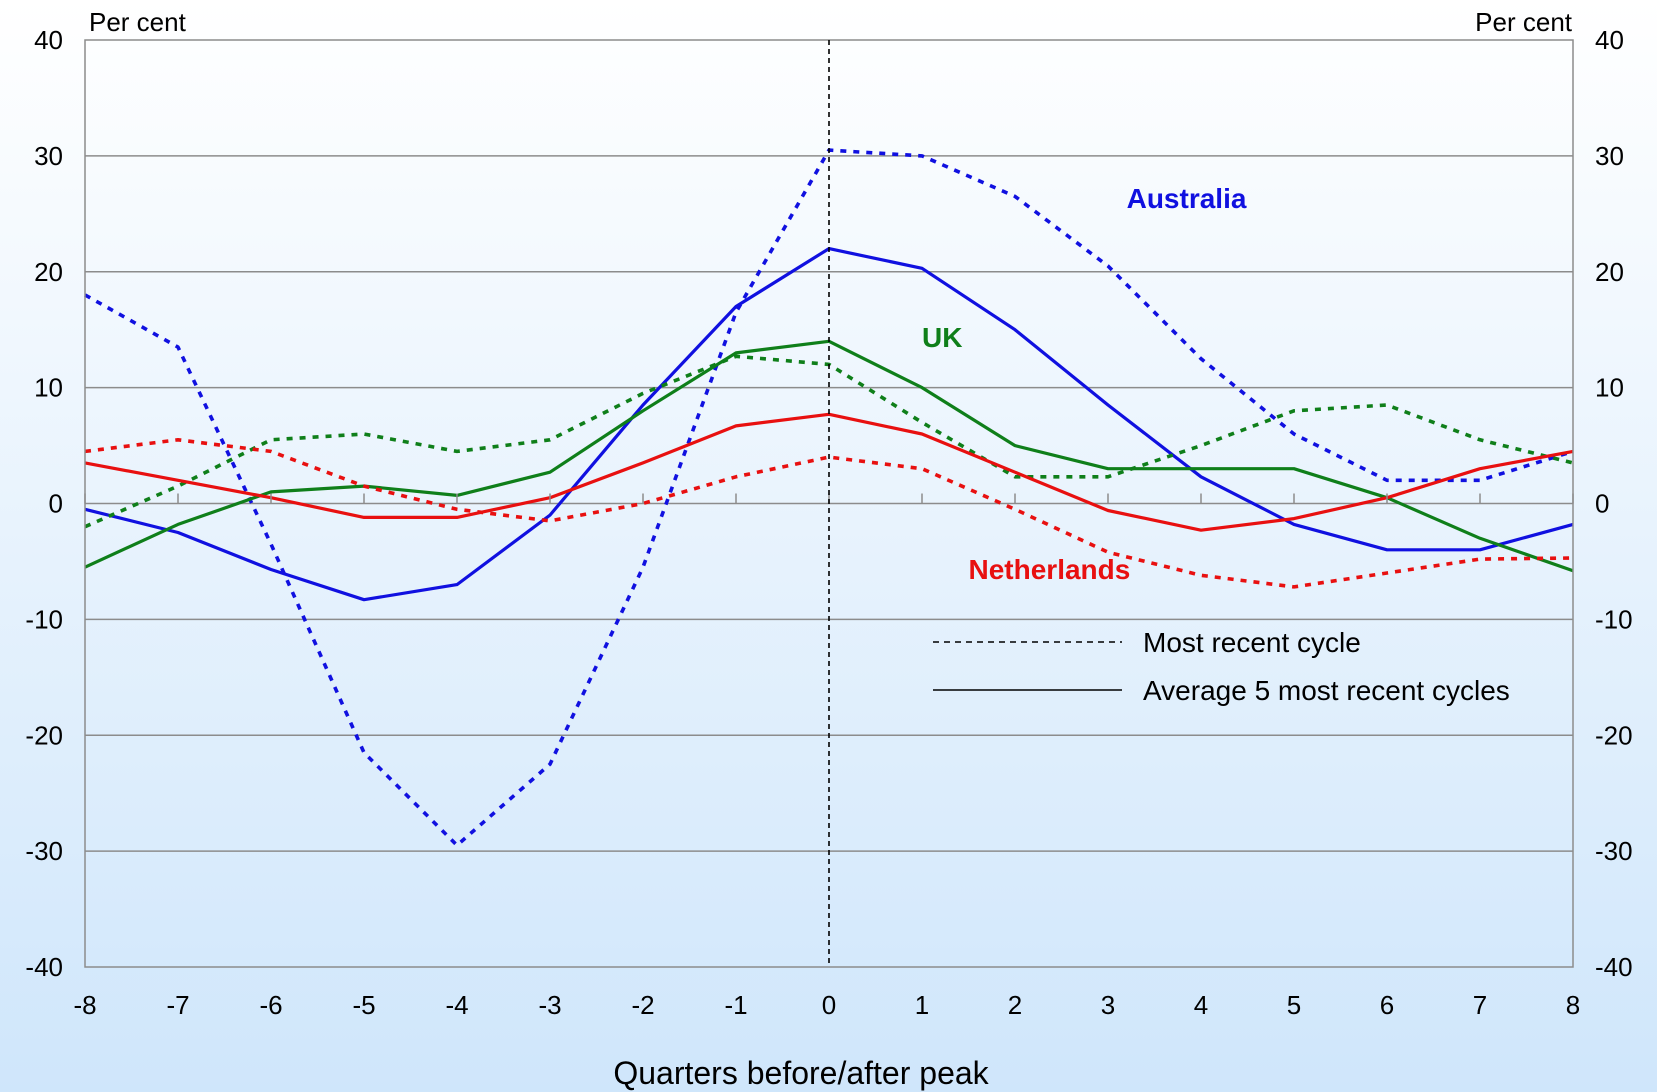 The image size is (1657, 1092). I want to click on x-tick-label: -1, so click(735, 1005).